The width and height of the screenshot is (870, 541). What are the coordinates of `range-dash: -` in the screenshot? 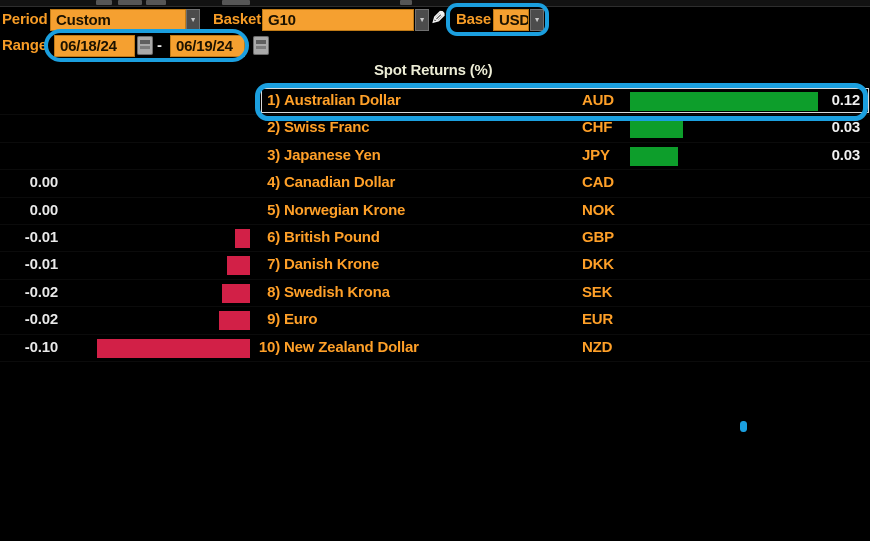 It's located at (159, 45).